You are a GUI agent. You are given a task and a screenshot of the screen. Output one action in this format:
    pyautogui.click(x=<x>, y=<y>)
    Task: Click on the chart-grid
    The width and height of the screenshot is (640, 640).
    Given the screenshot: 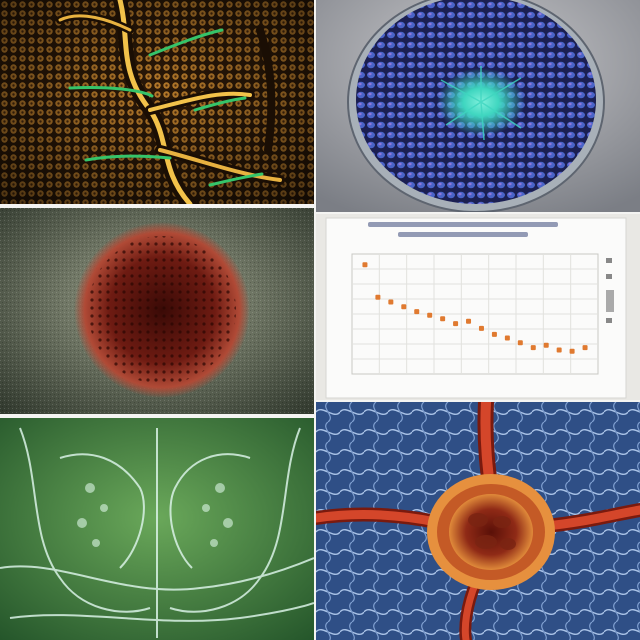 What is the action you would take?
    pyautogui.click(x=475, y=314)
    